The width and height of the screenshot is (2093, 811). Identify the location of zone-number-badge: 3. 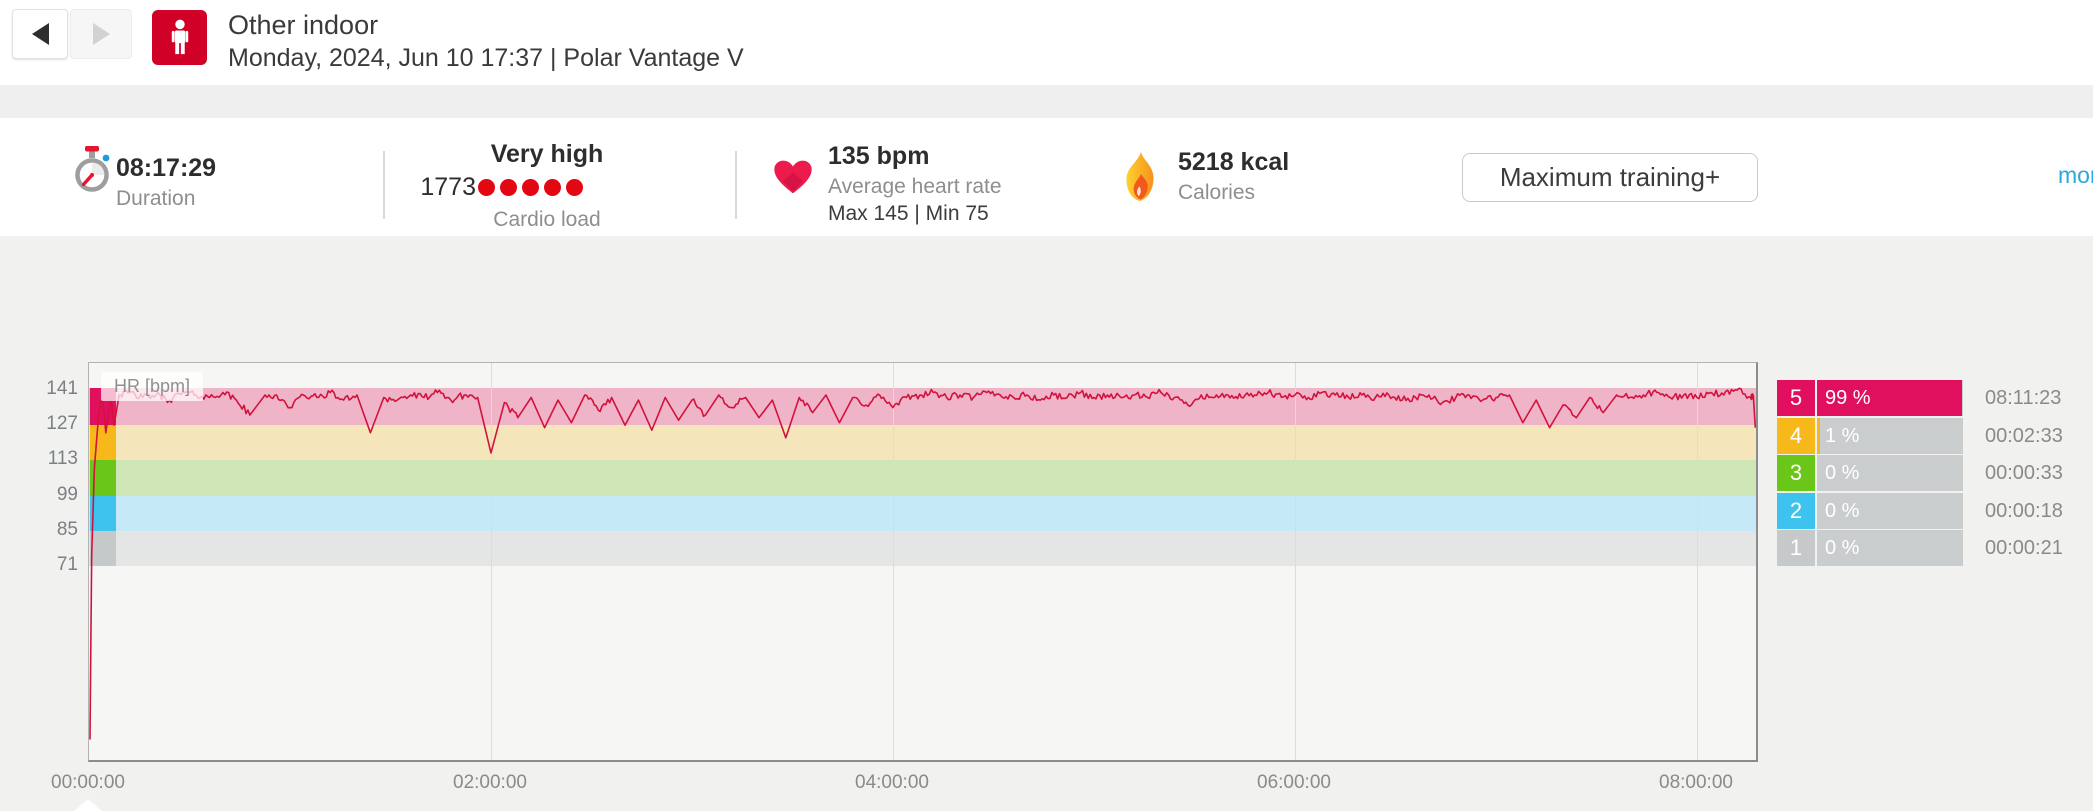
(1796, 473).